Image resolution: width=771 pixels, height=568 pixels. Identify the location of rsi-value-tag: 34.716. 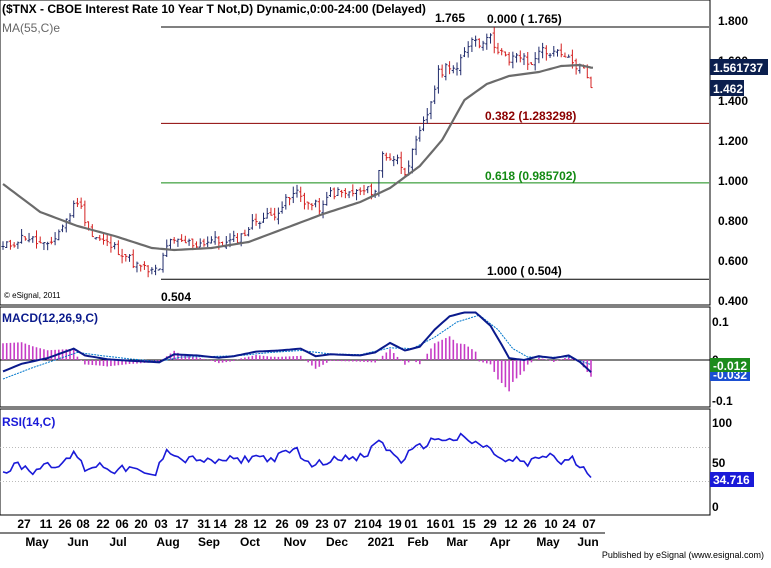
(732, 479).